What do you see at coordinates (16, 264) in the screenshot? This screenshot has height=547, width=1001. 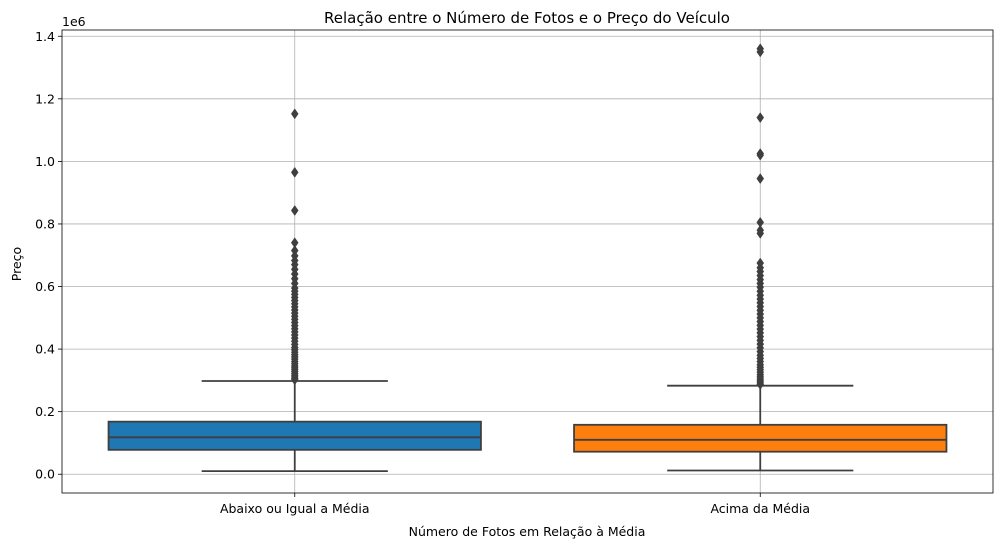 I see `y-axis-label: Preço` at bounding box center [16, 264].